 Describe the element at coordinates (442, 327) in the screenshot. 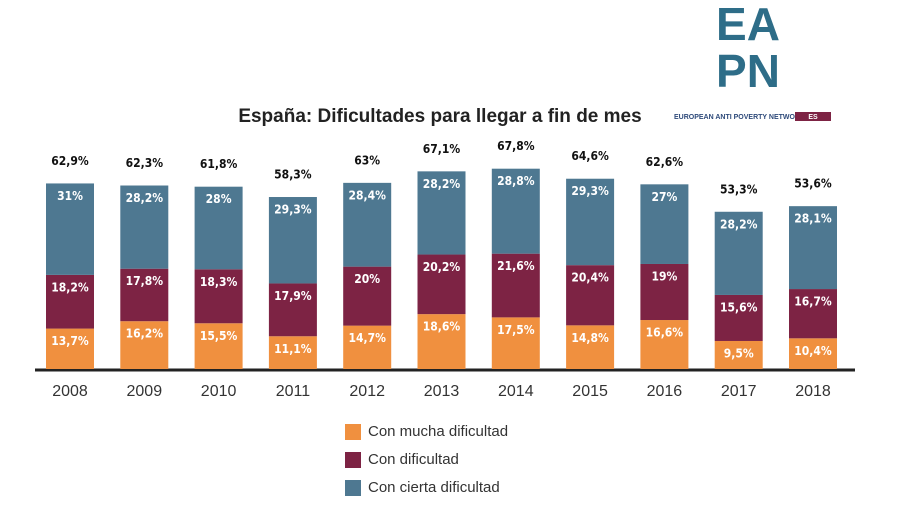

I see `segment-label: 18,6%` at that location.